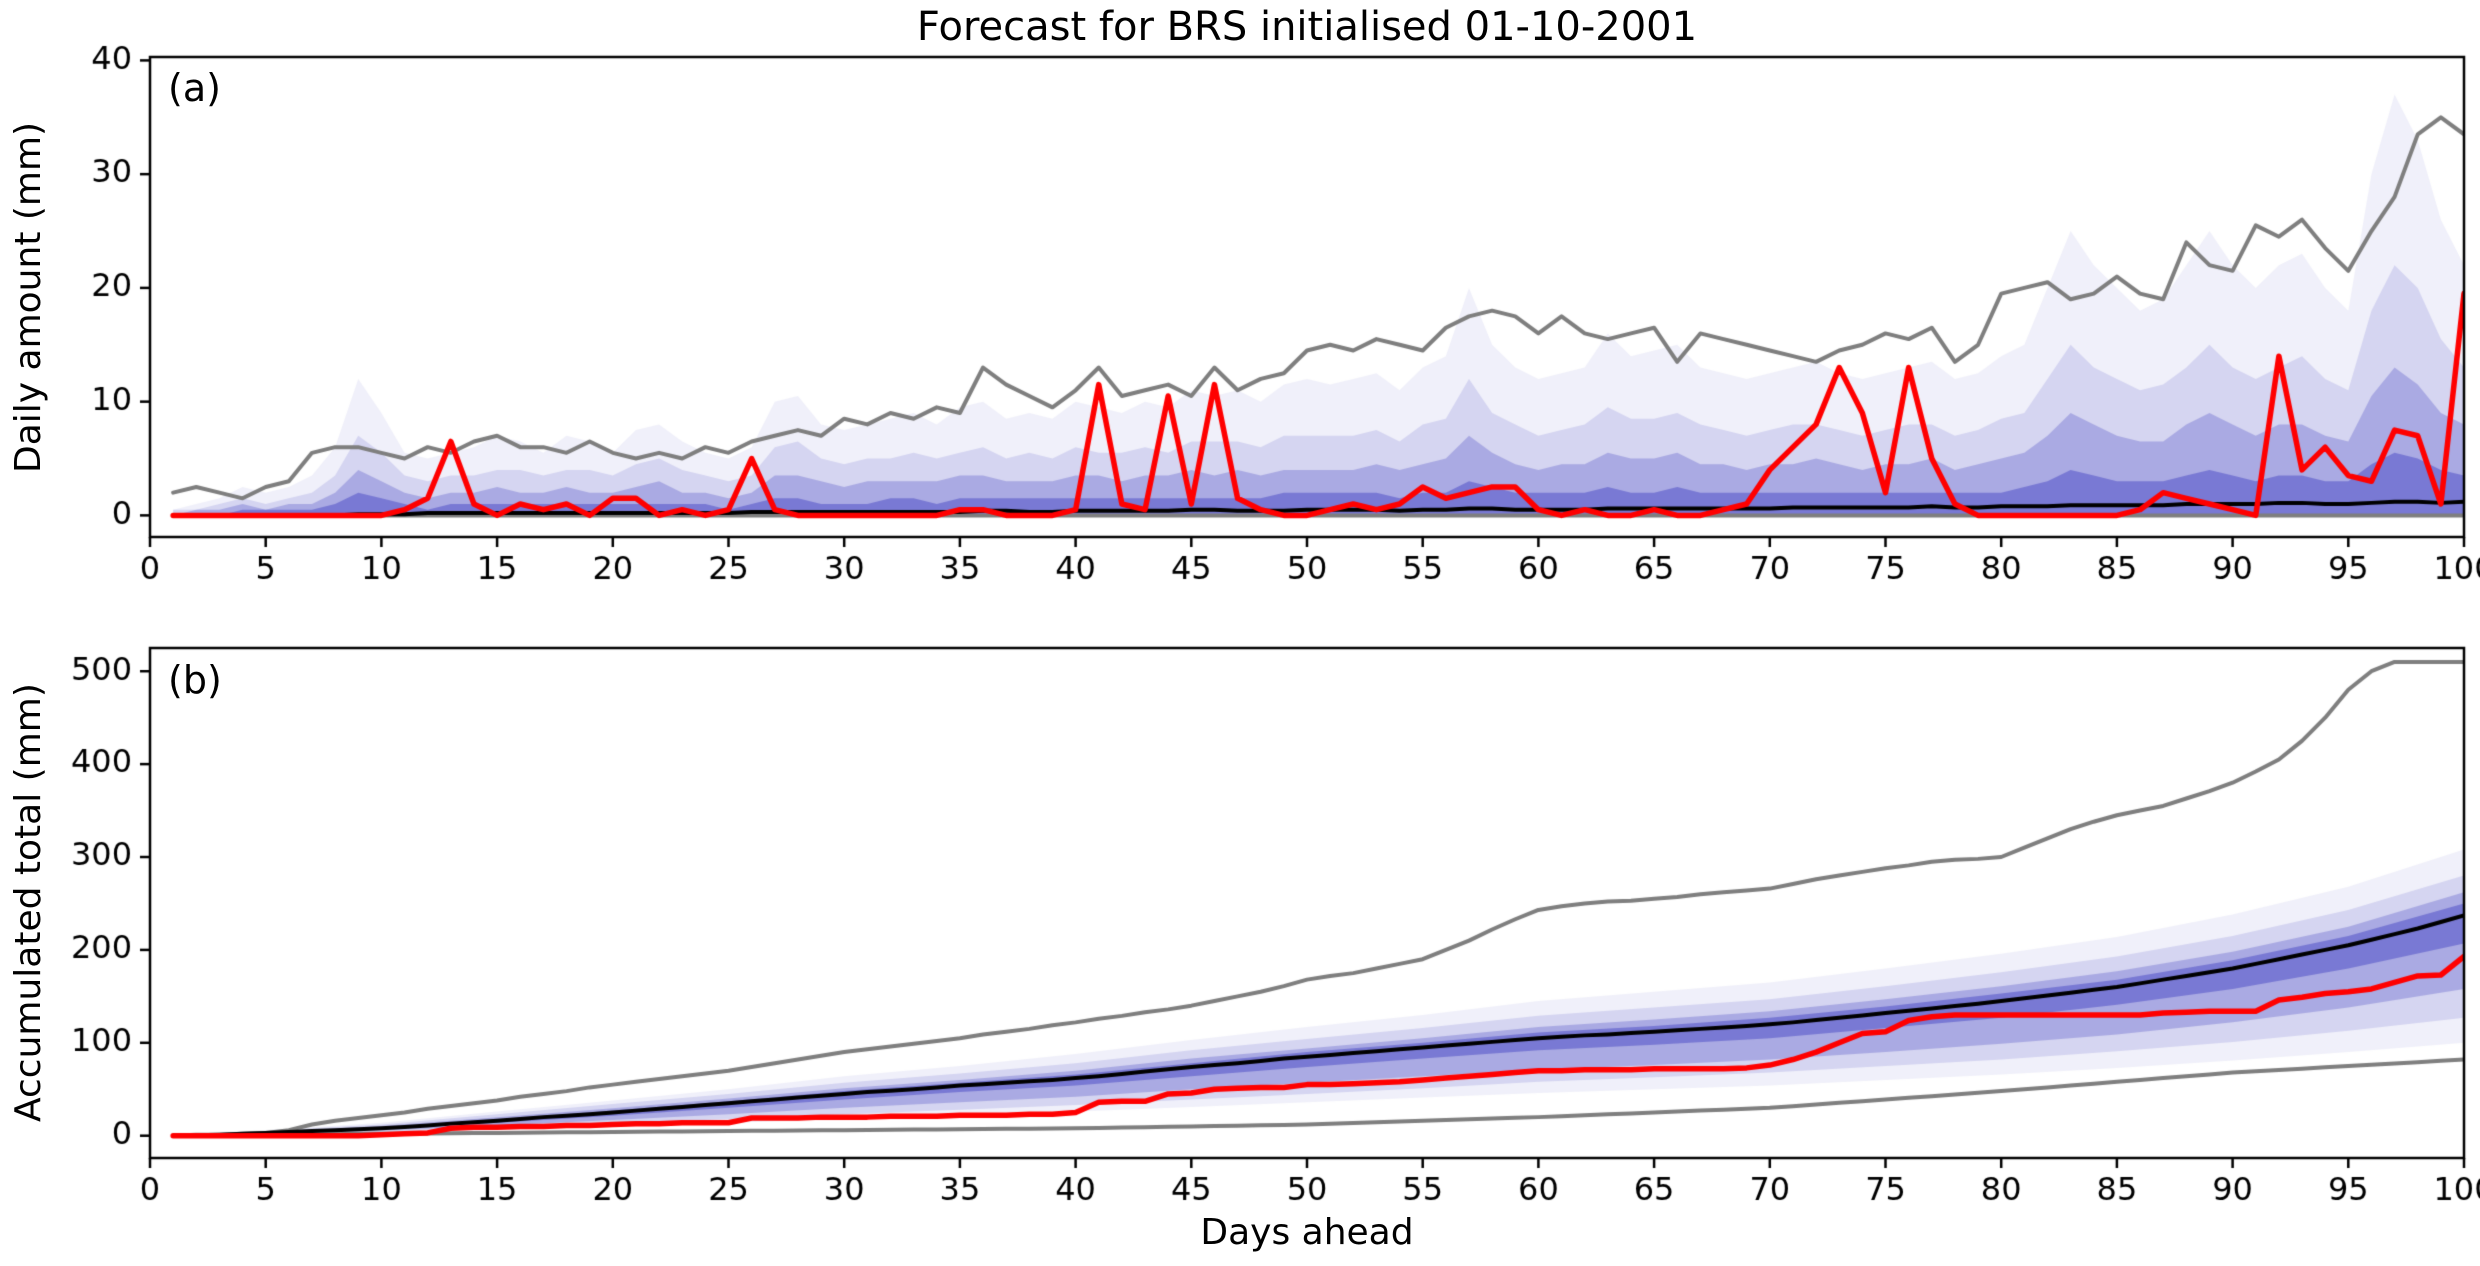  Describe the element at coordinates (194, 88) in the screenshot. I see `panel-a-label: (a)` at that location.